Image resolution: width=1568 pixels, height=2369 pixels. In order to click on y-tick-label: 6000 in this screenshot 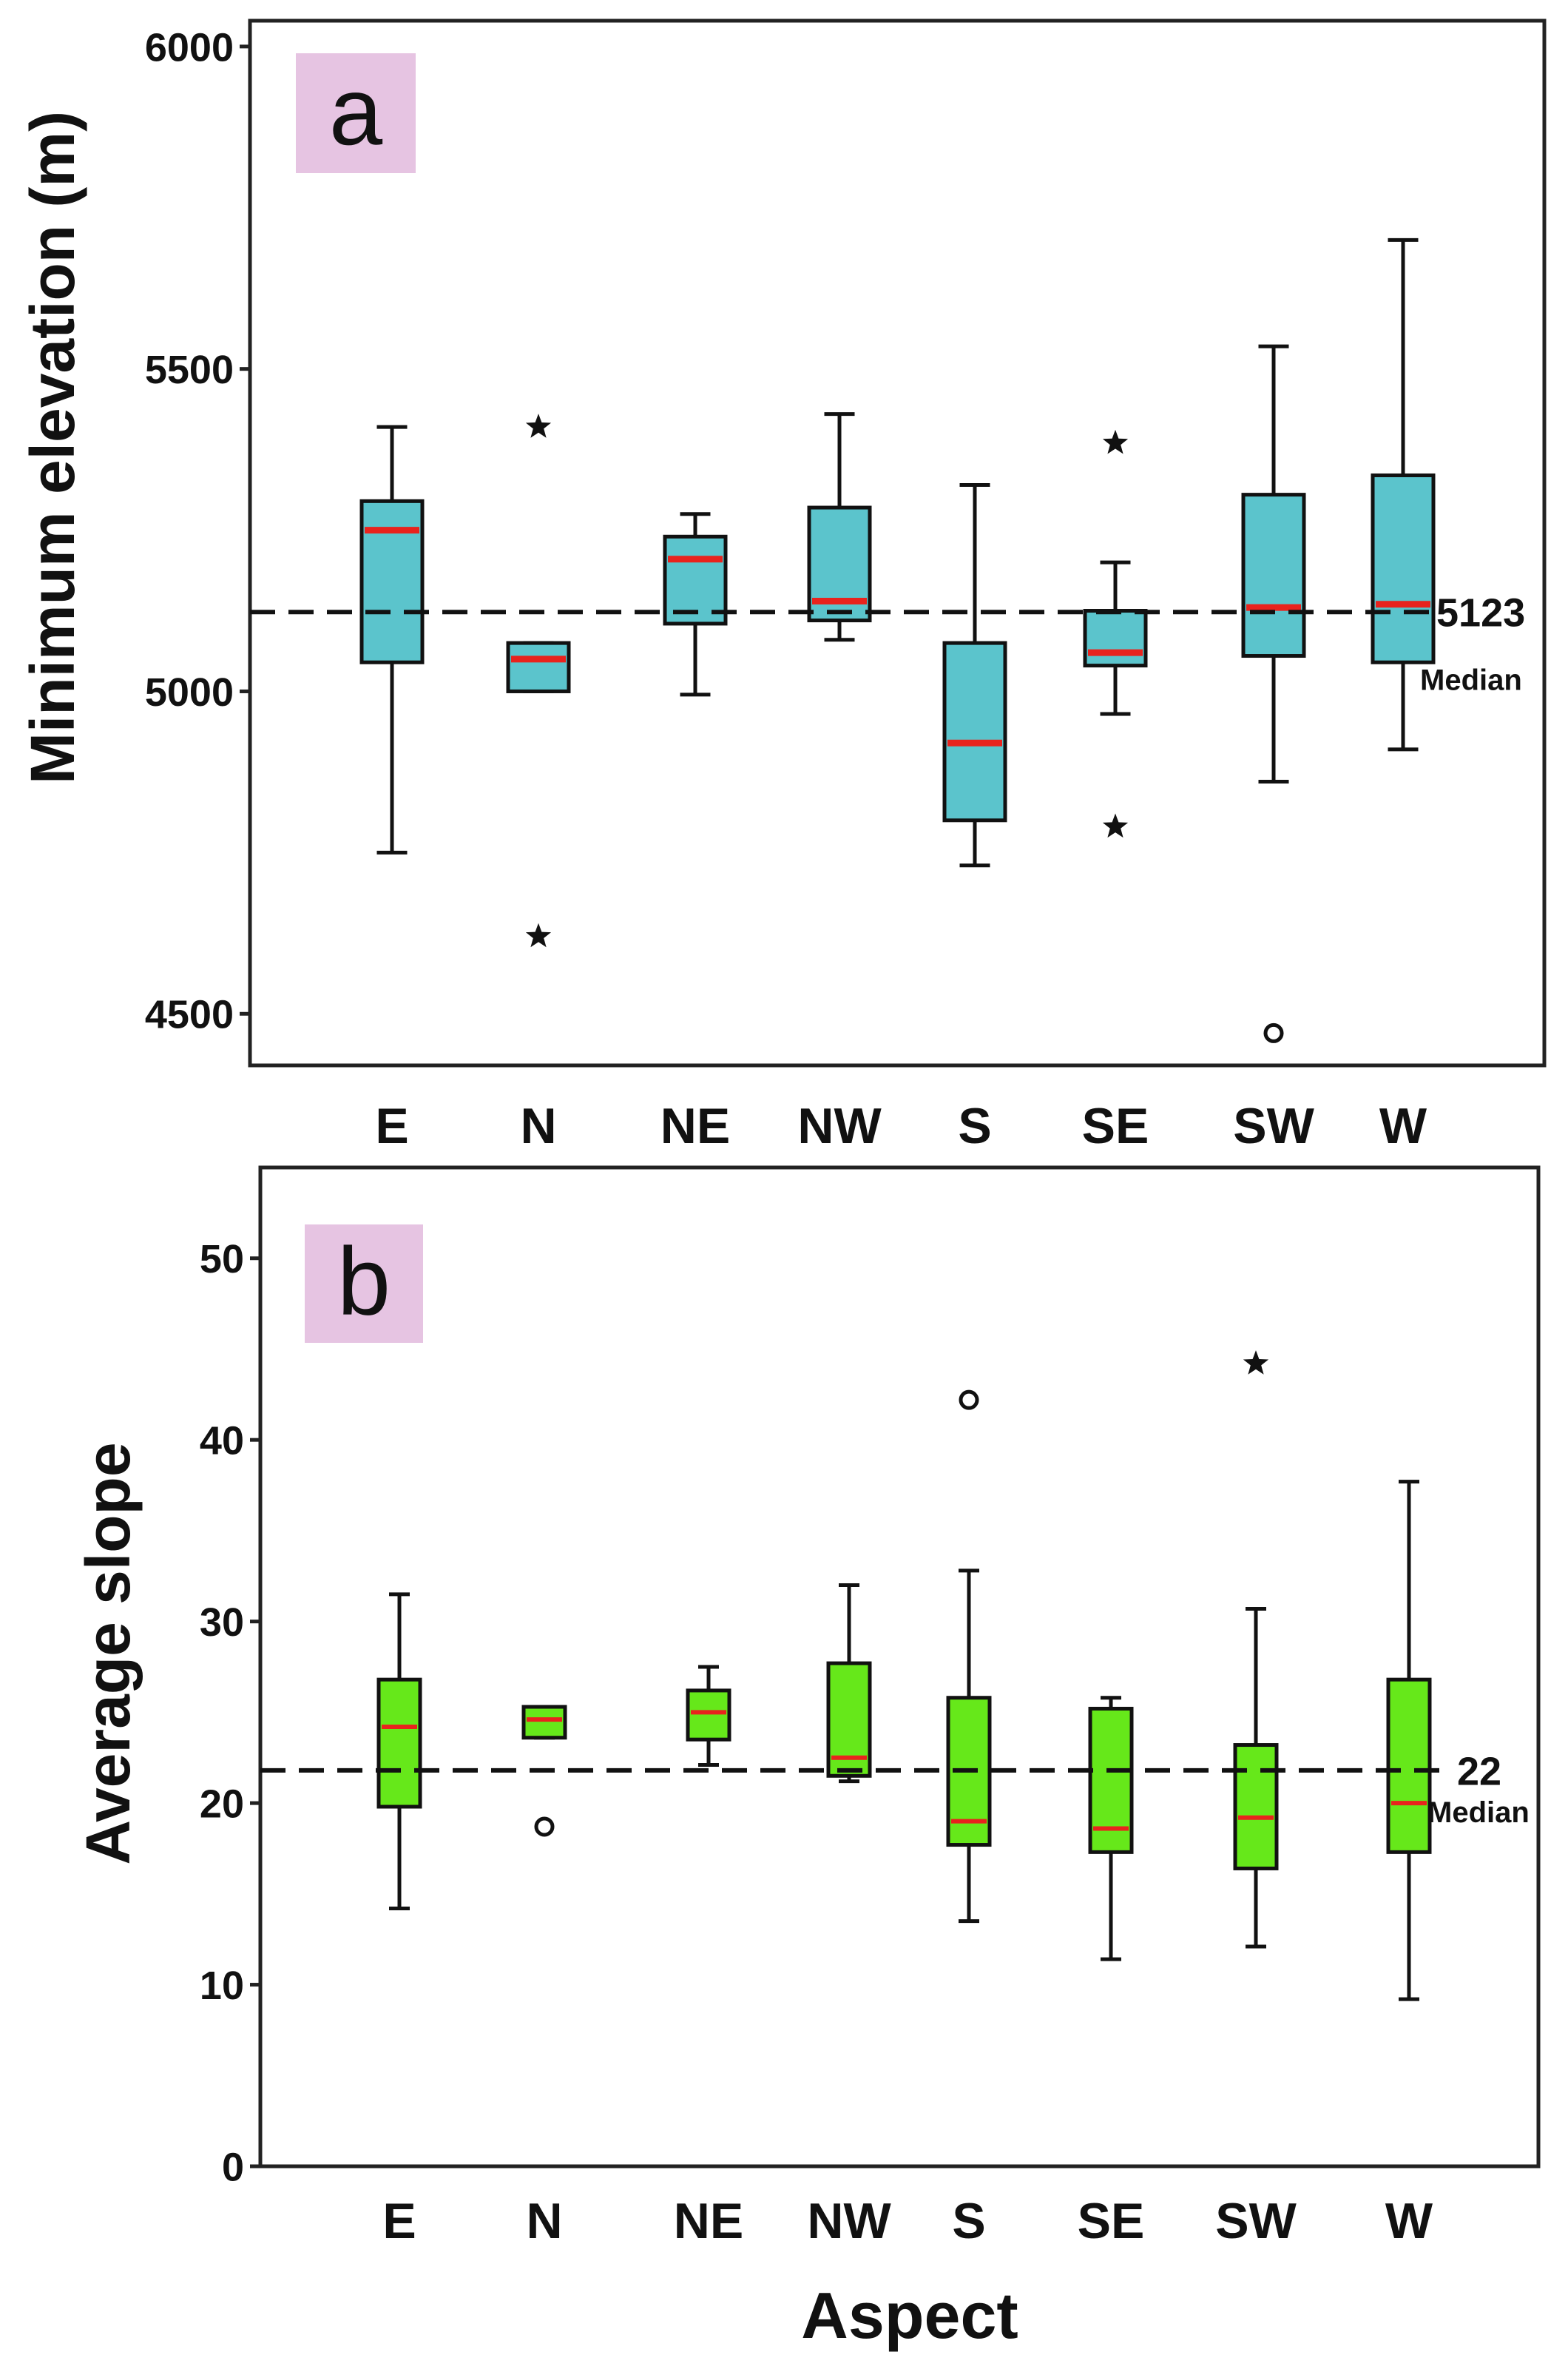, I will do `click(189, 47)`.